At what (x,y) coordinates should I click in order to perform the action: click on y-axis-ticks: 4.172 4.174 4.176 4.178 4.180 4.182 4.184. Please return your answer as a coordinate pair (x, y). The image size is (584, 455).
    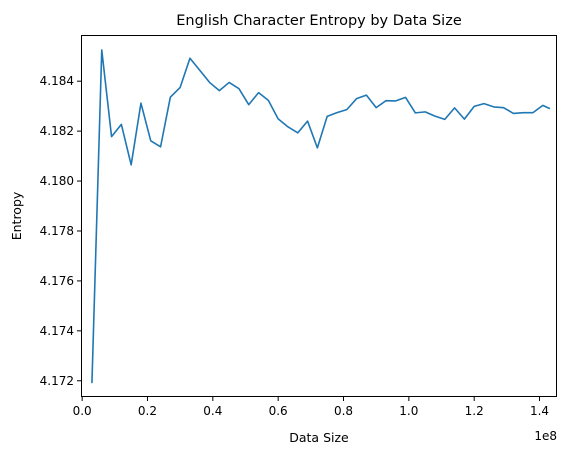
    Looking at the image, I should click on (60, 231).